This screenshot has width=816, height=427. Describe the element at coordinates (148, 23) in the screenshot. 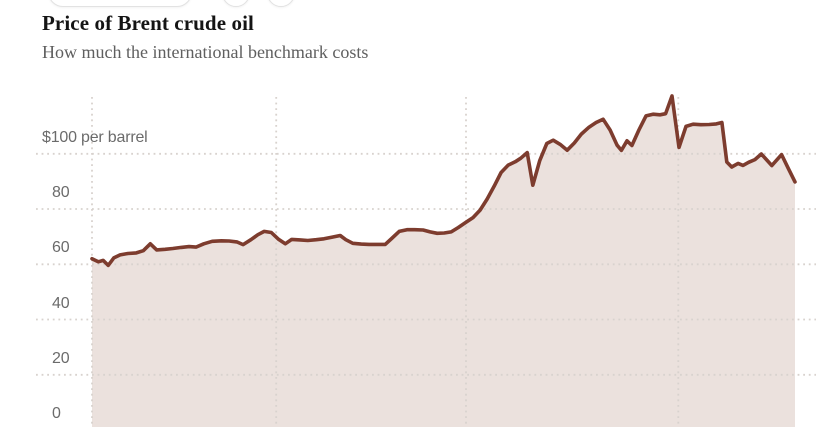

I see `chart-title: Price of Brent crude oil` at that location.